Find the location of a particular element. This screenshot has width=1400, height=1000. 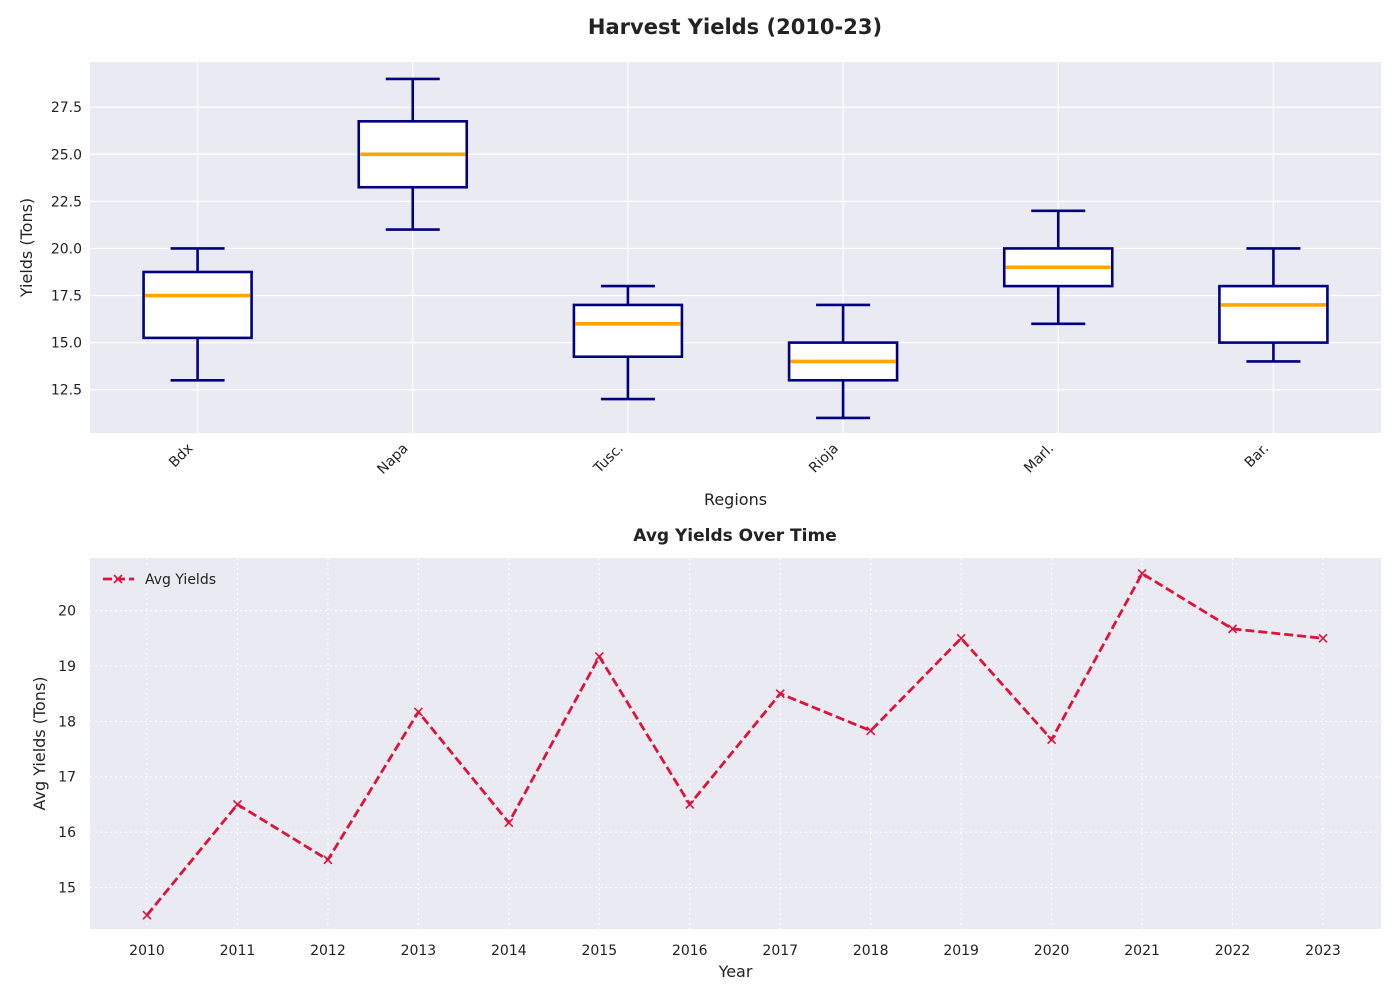

boxplot-x-axis-label: Regions is located at coordinates (735, 499).